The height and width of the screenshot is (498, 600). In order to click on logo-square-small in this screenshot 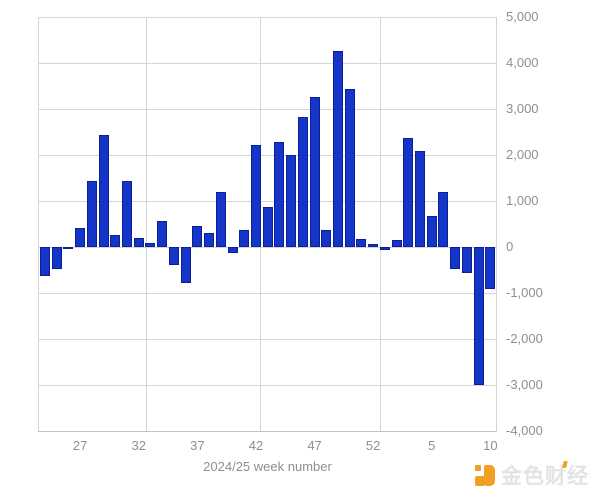, I will do `click(478, 468)`.